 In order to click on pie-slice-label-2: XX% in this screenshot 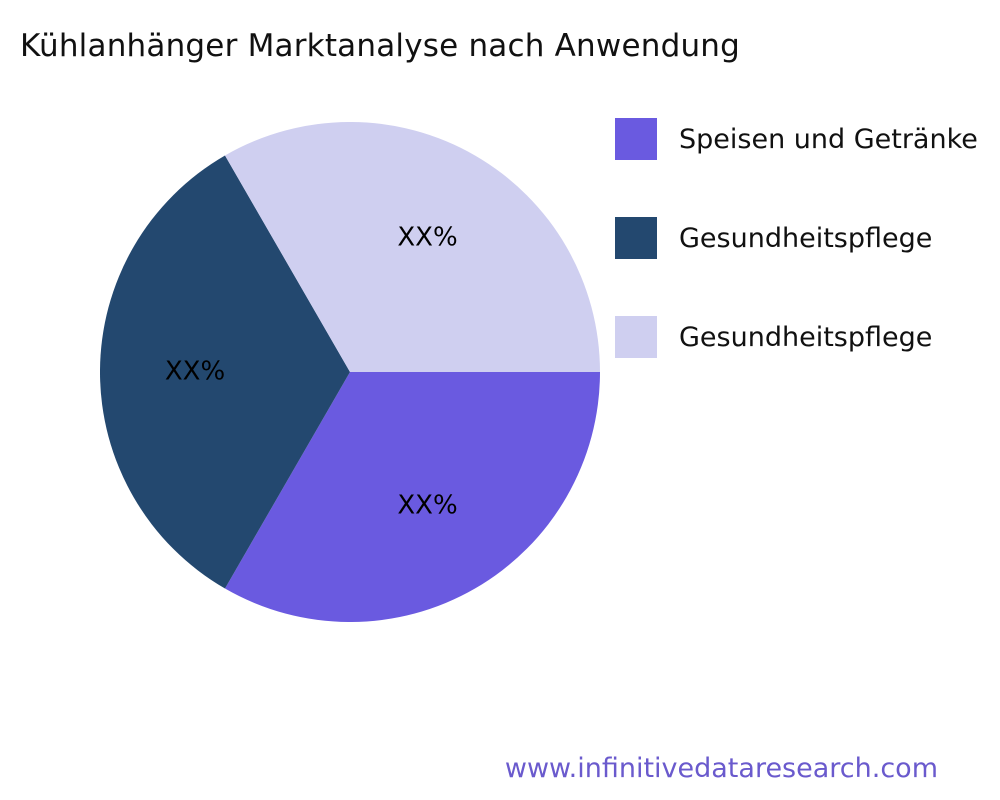, I will do `click(427, 237)`.